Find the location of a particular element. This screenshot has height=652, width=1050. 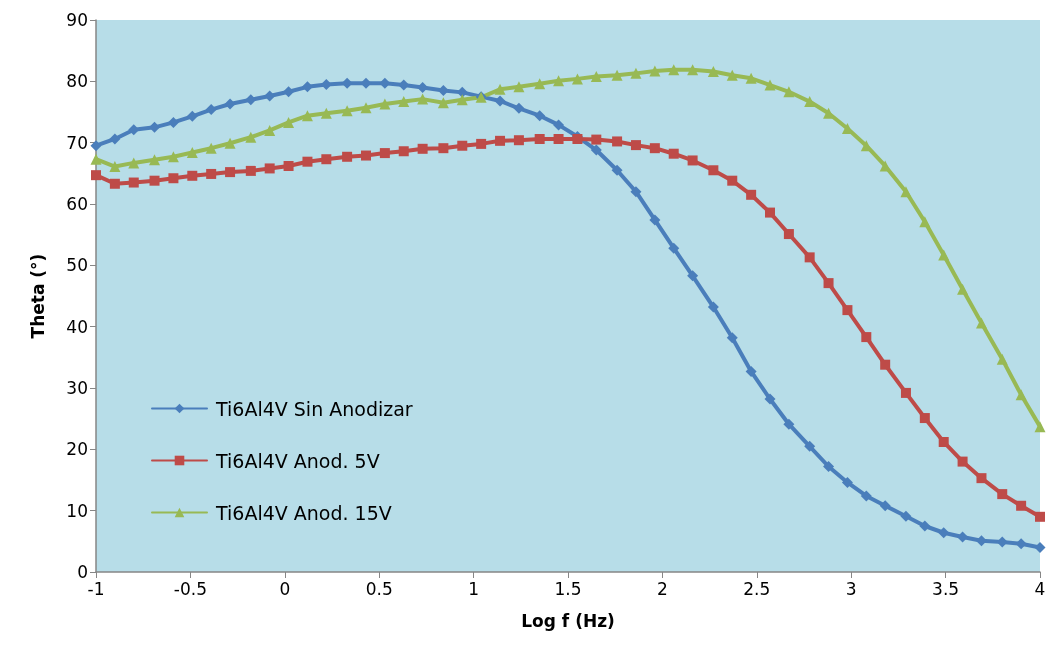

x-tick-label: -1 is located at coordinates (96, 588).